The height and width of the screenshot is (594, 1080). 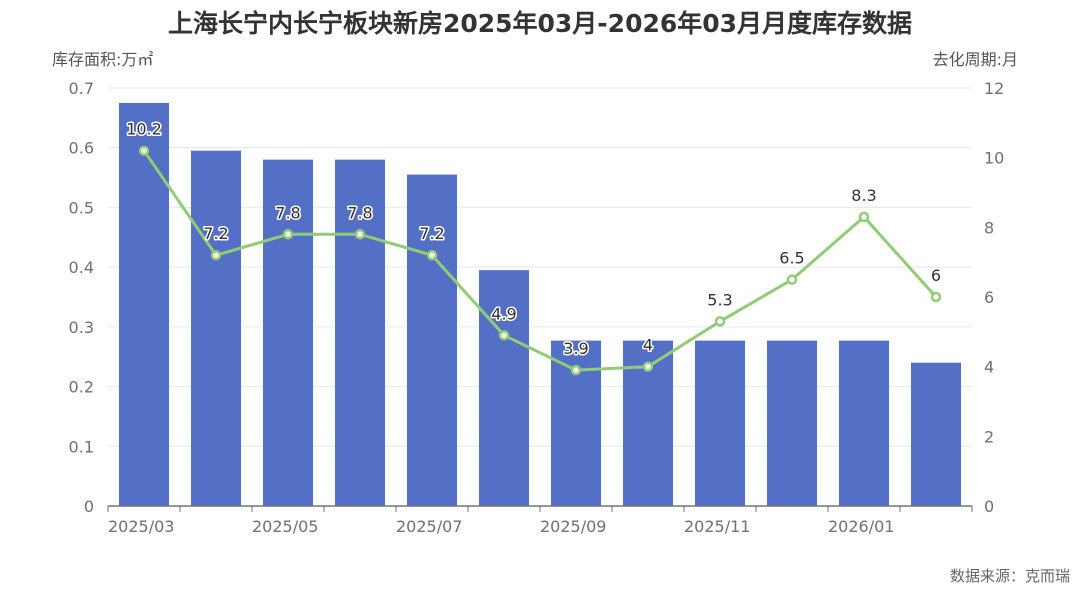 I want to click on line-data-label: 10.2, so click(x=144, y=129).